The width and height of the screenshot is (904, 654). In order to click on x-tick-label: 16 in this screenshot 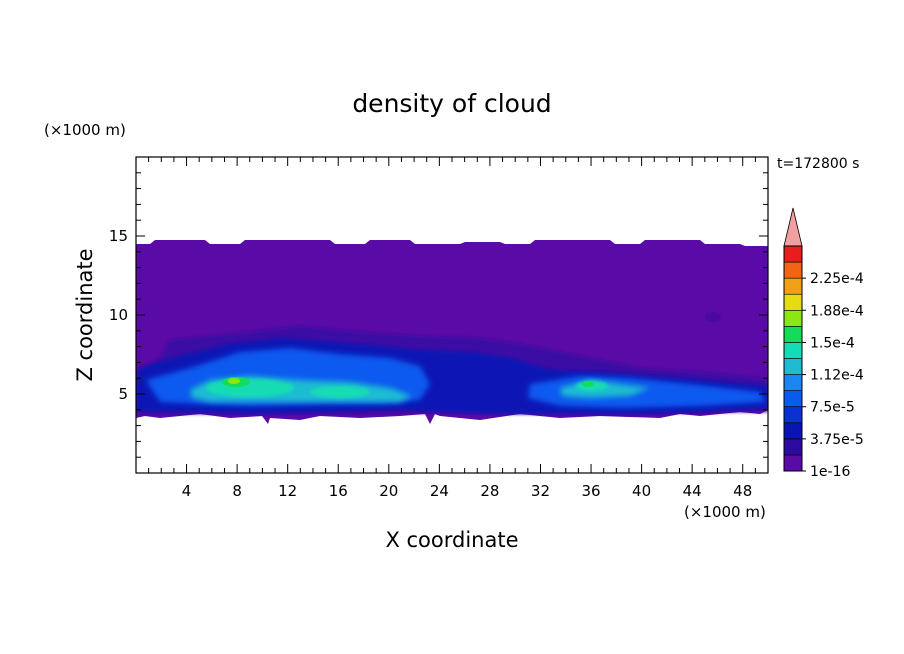, I will do `click(338, 491)`.